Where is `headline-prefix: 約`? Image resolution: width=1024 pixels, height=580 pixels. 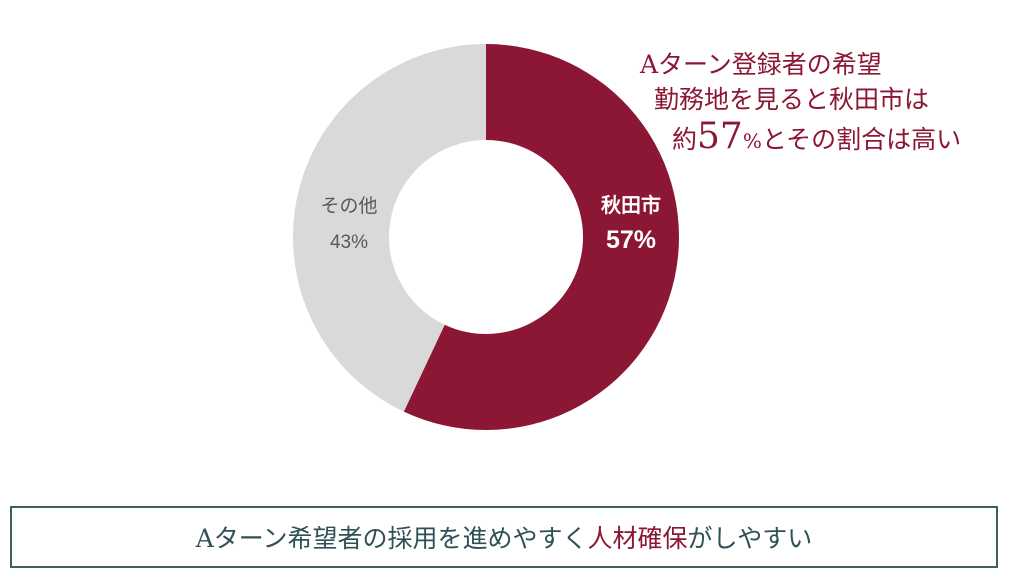
headline-prefix: 約 is located at coordinates (685, 139).